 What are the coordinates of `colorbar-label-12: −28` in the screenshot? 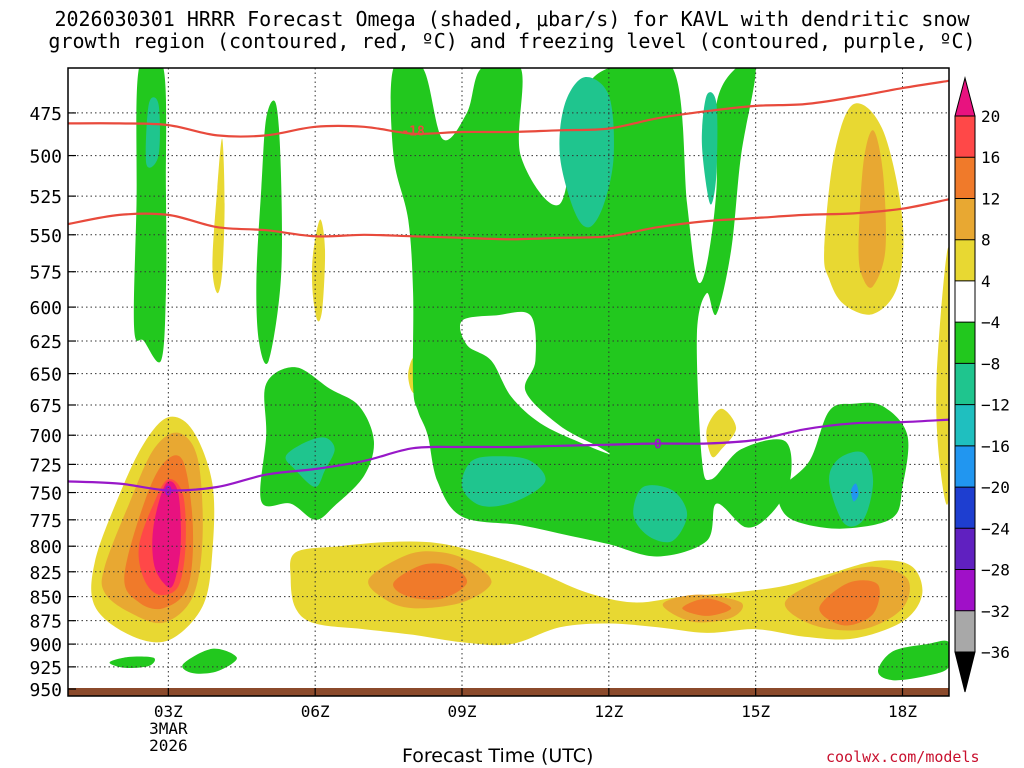 It's located at (995, 570).